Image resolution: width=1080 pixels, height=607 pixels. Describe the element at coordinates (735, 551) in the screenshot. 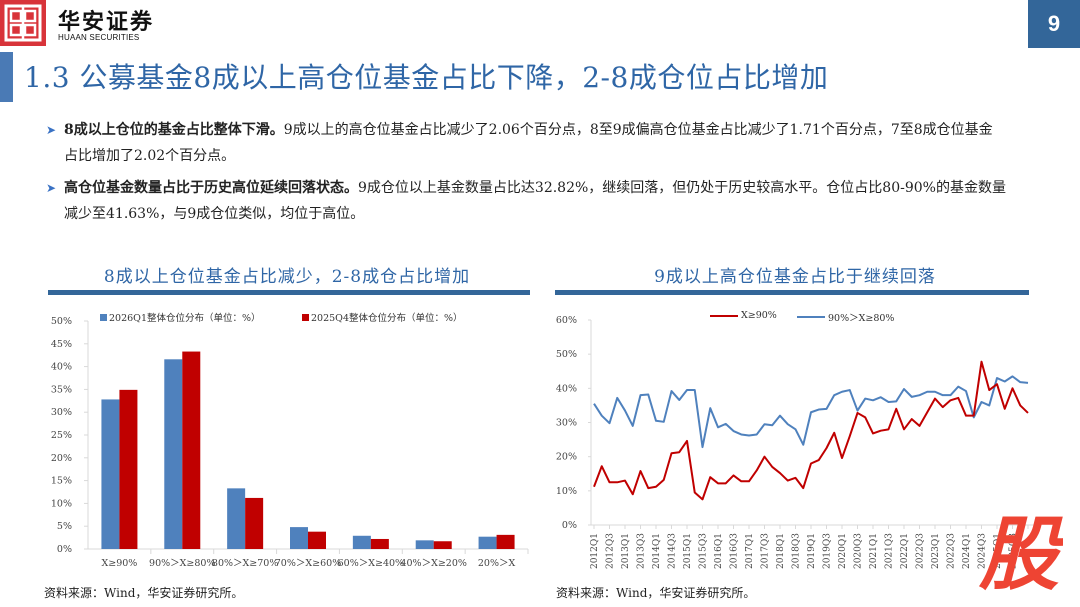

I see `svg-text: 2016Q3` at that location.